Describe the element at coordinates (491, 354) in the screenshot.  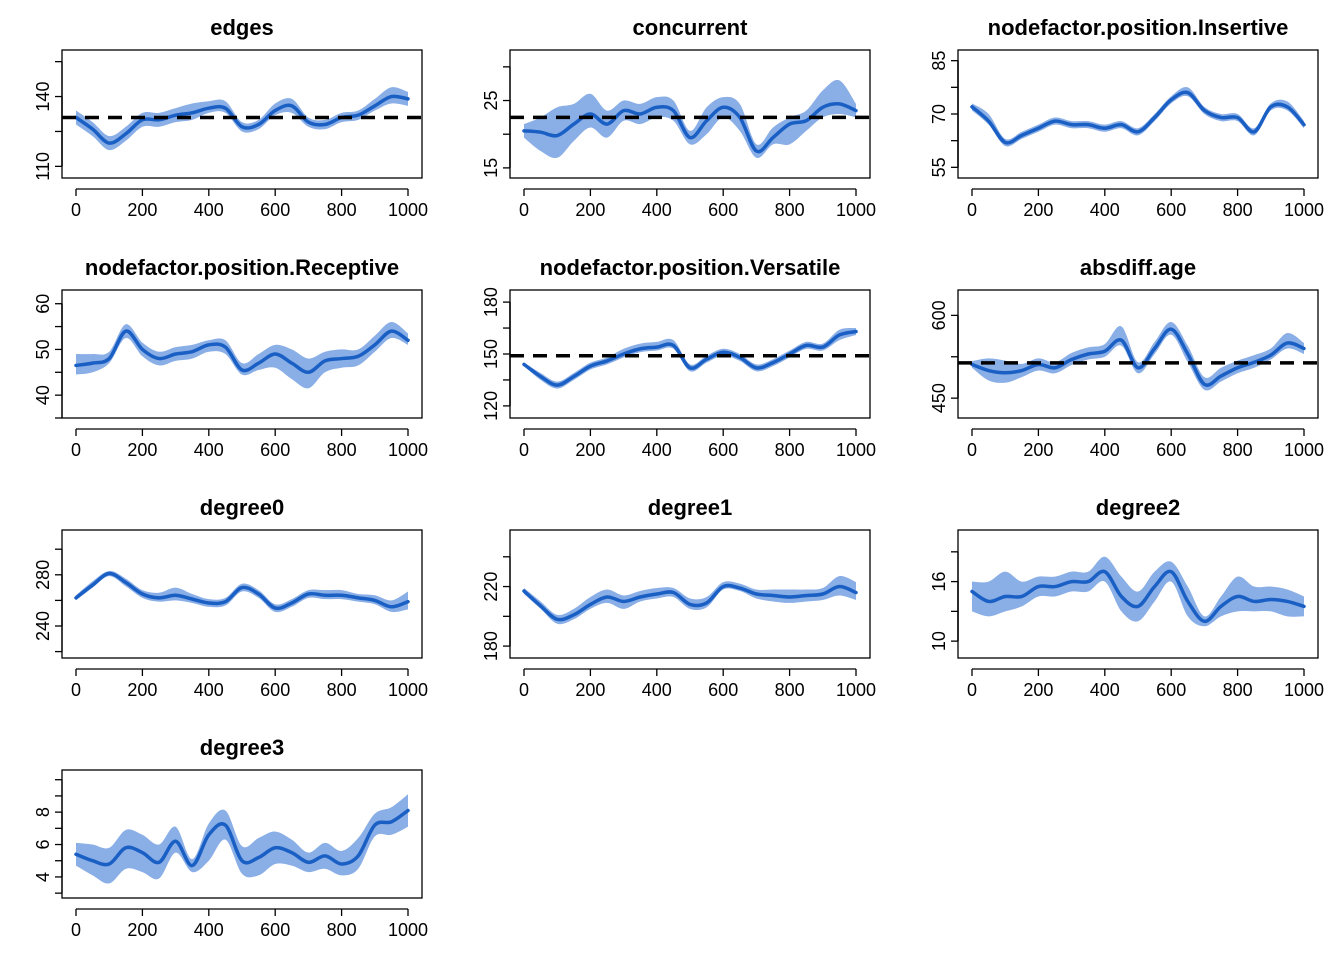
I see `y-tick-label: 150` at that location.